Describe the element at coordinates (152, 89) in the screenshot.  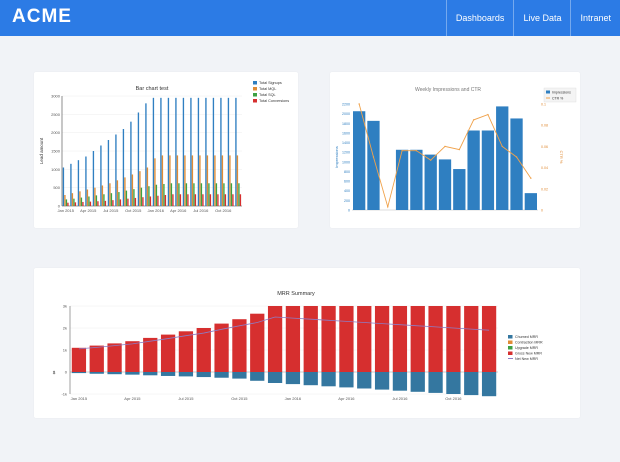
I see `chart-title: Bar chart test` at that location.